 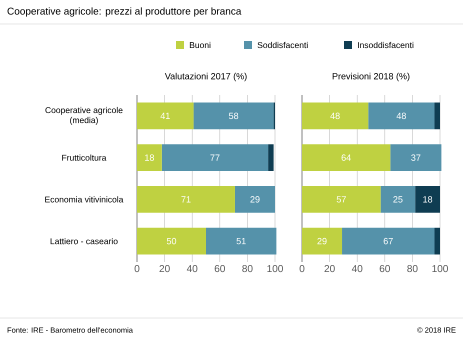 I want to click on legend-label: Soddisfacenti, so click(x=283, y=45).